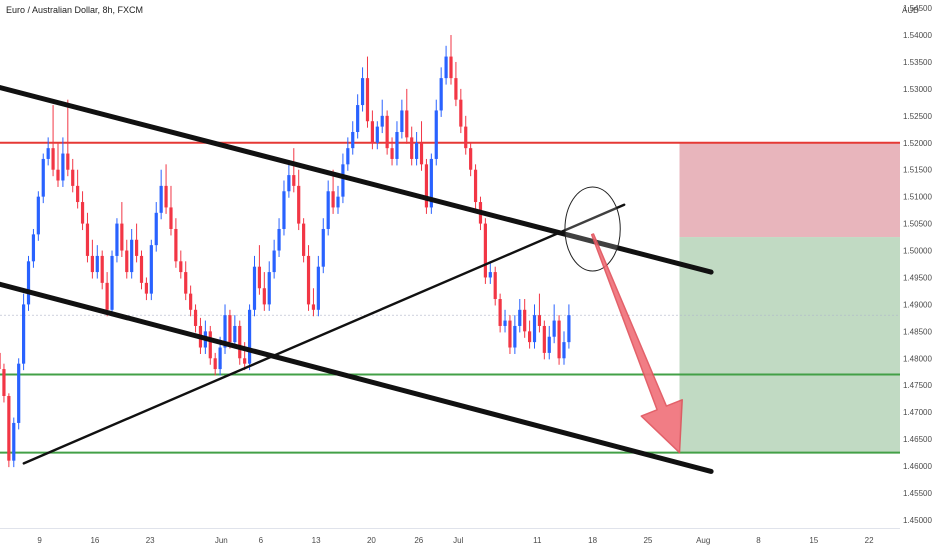  Describe the element at coordinates (74, 10) in the screenshot. I see `chart-title: Euro / Australian Dollar, 8h, FXCM` at that location.